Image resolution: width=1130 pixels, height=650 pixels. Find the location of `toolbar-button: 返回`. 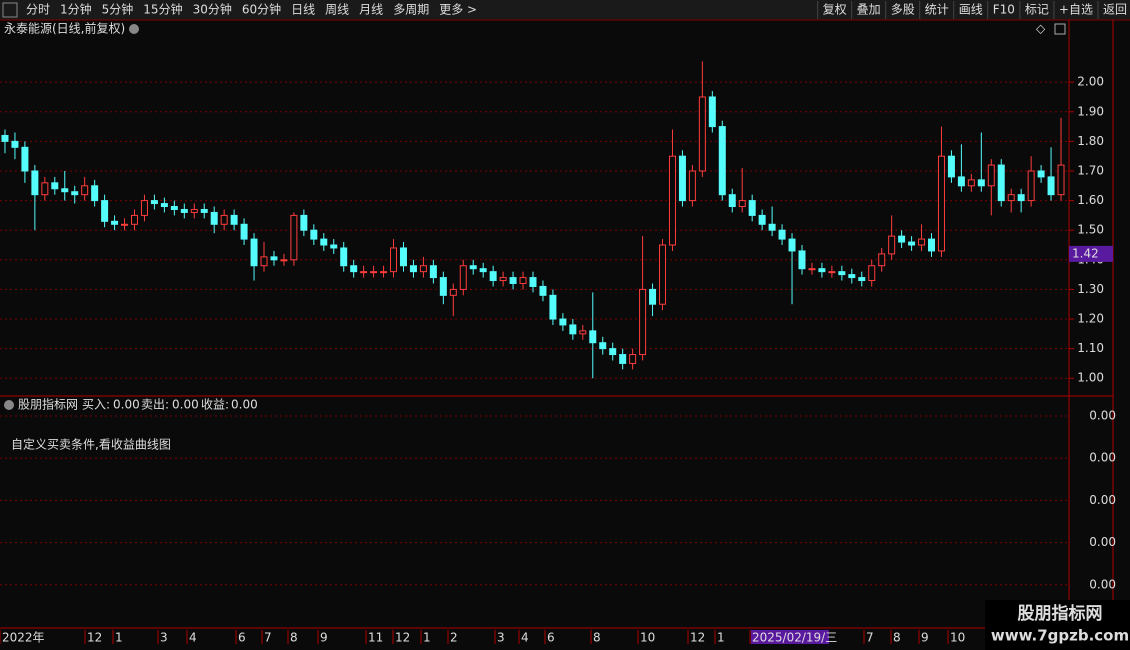

toolbar-button: 返回 is located at coordinates (1115, 10).